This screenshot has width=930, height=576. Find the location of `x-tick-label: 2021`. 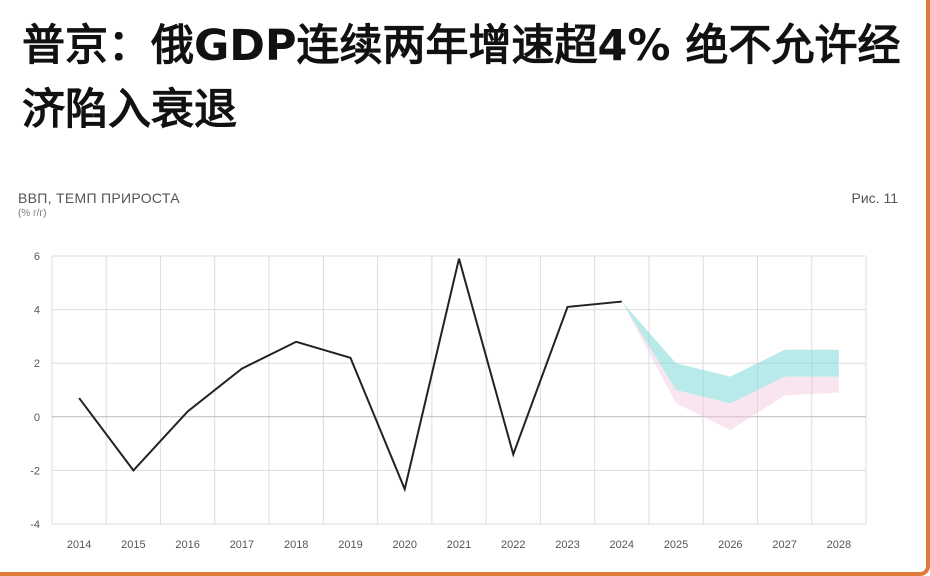

x-tick-label: 2021 is located at coordinates (459, 545).